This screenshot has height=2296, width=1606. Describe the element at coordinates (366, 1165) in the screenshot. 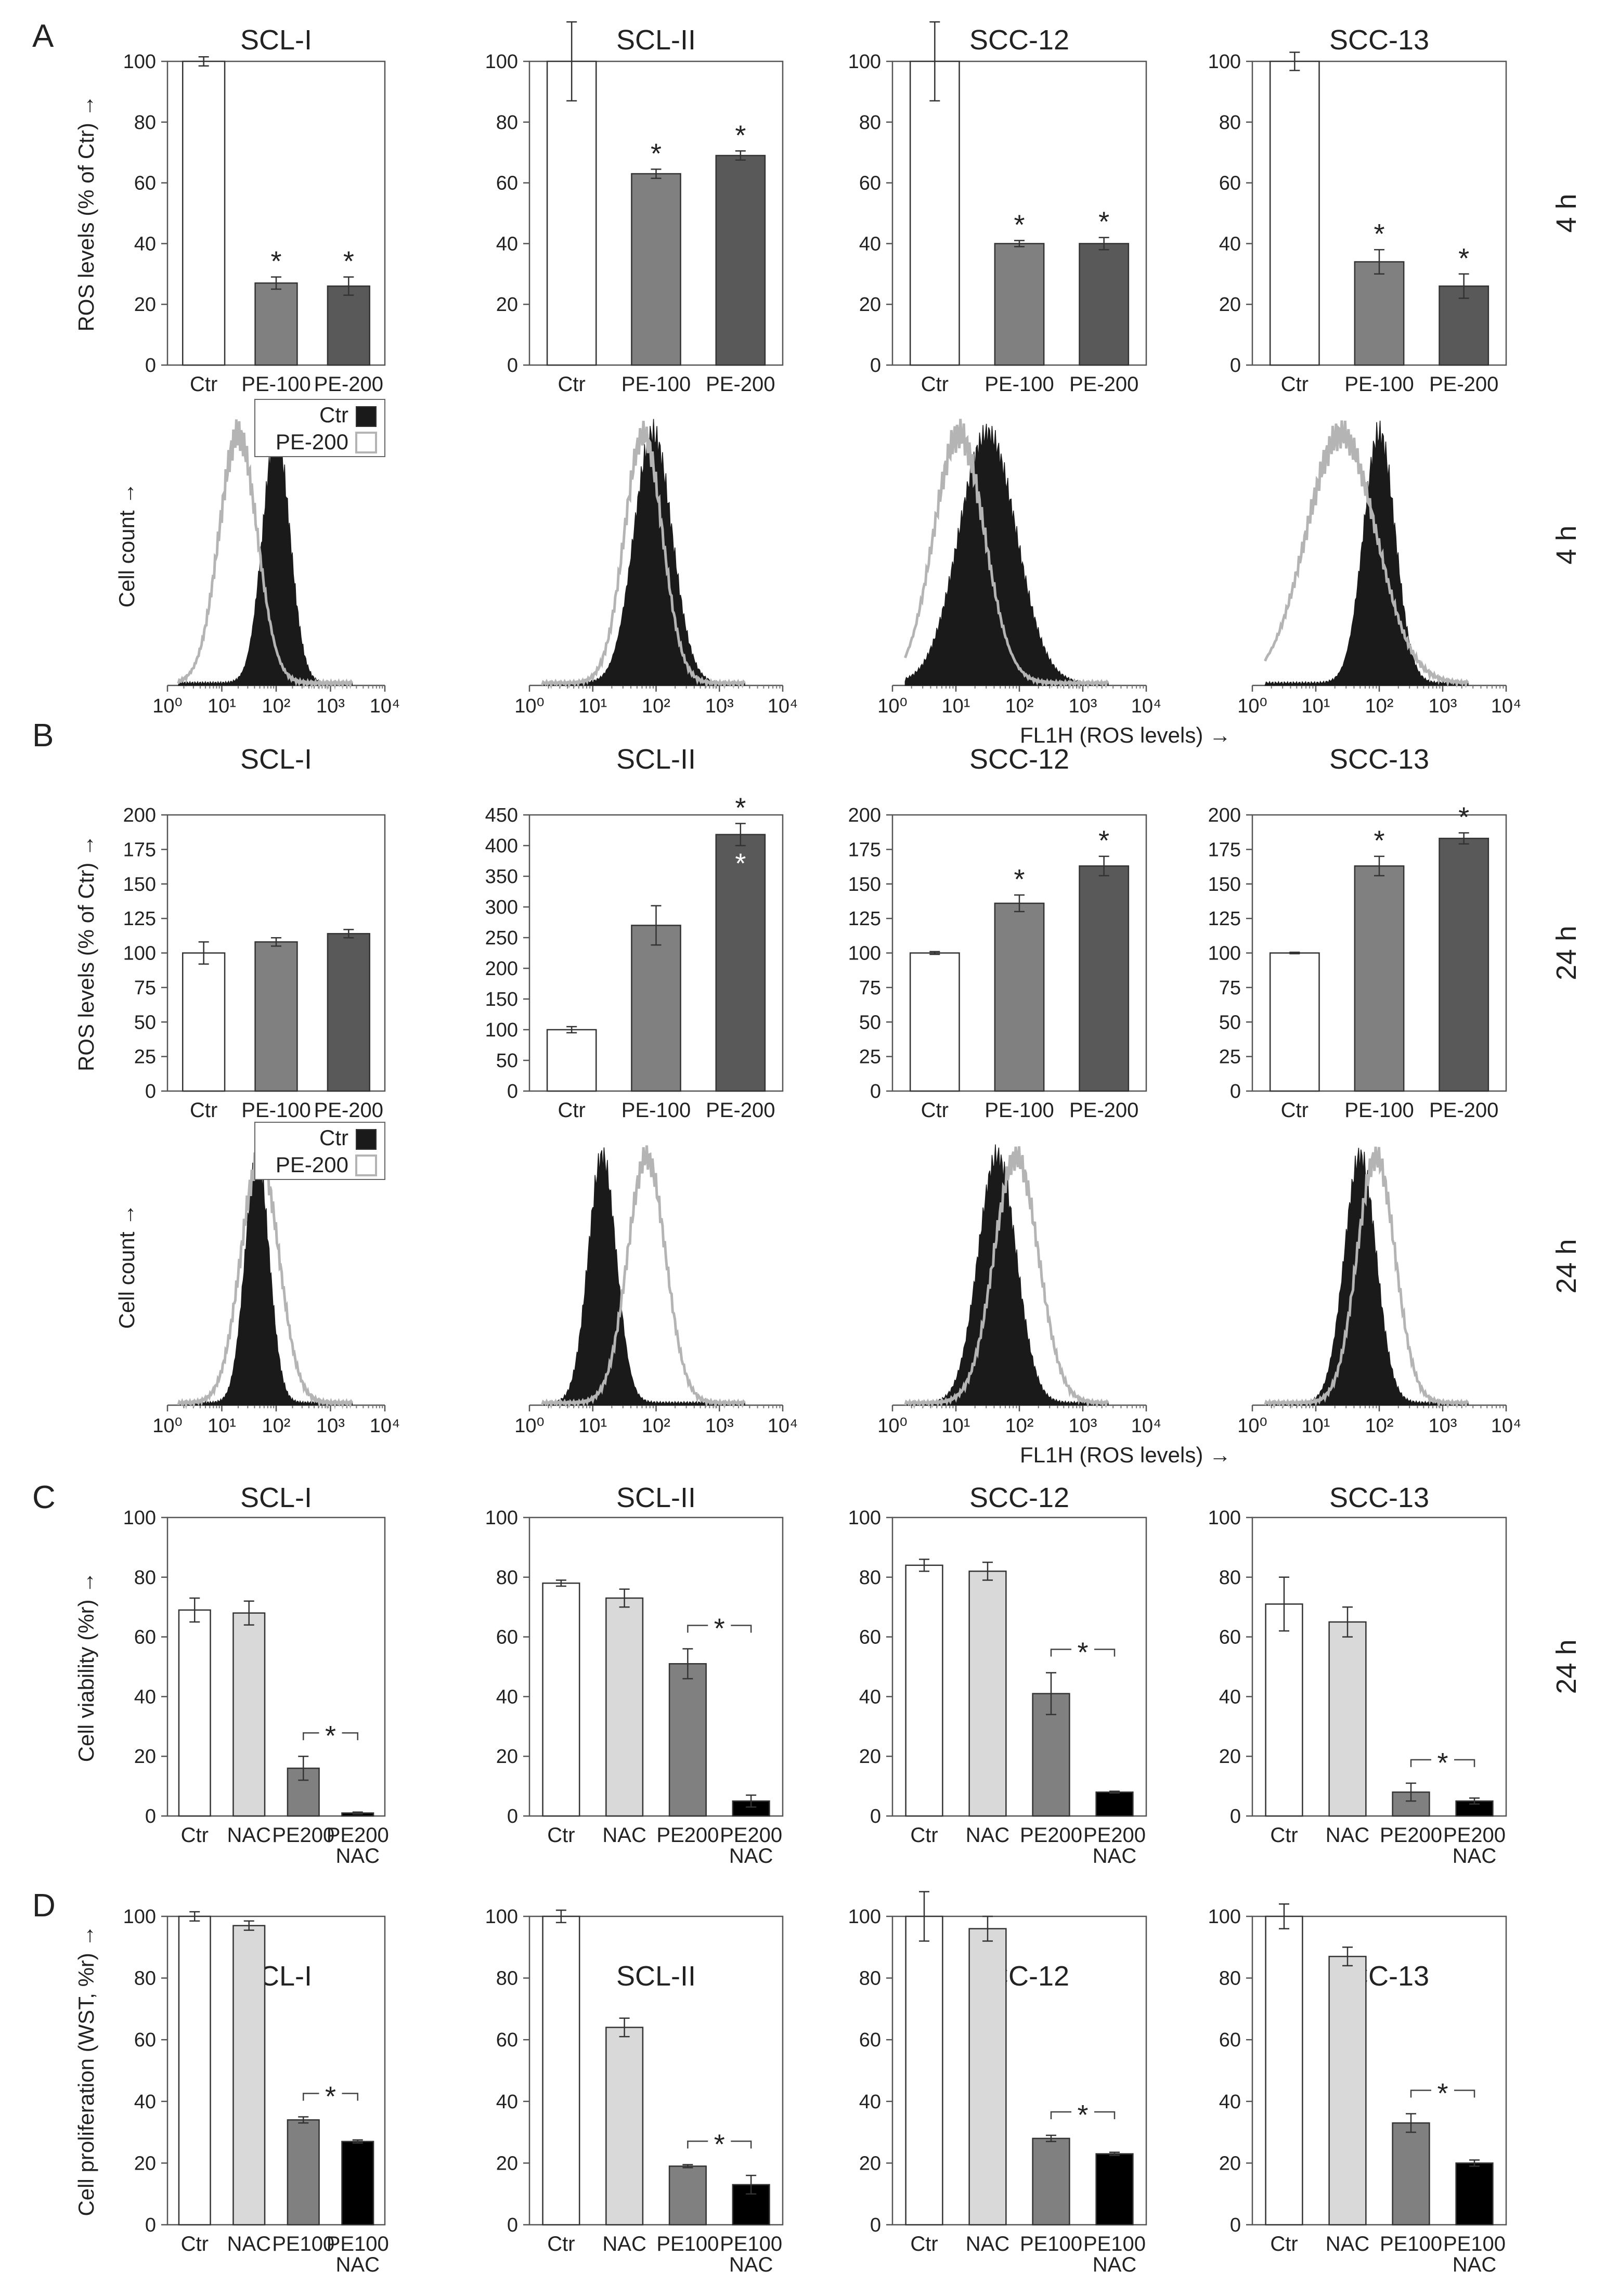

I see `legend-swatch-pe200` at that location.